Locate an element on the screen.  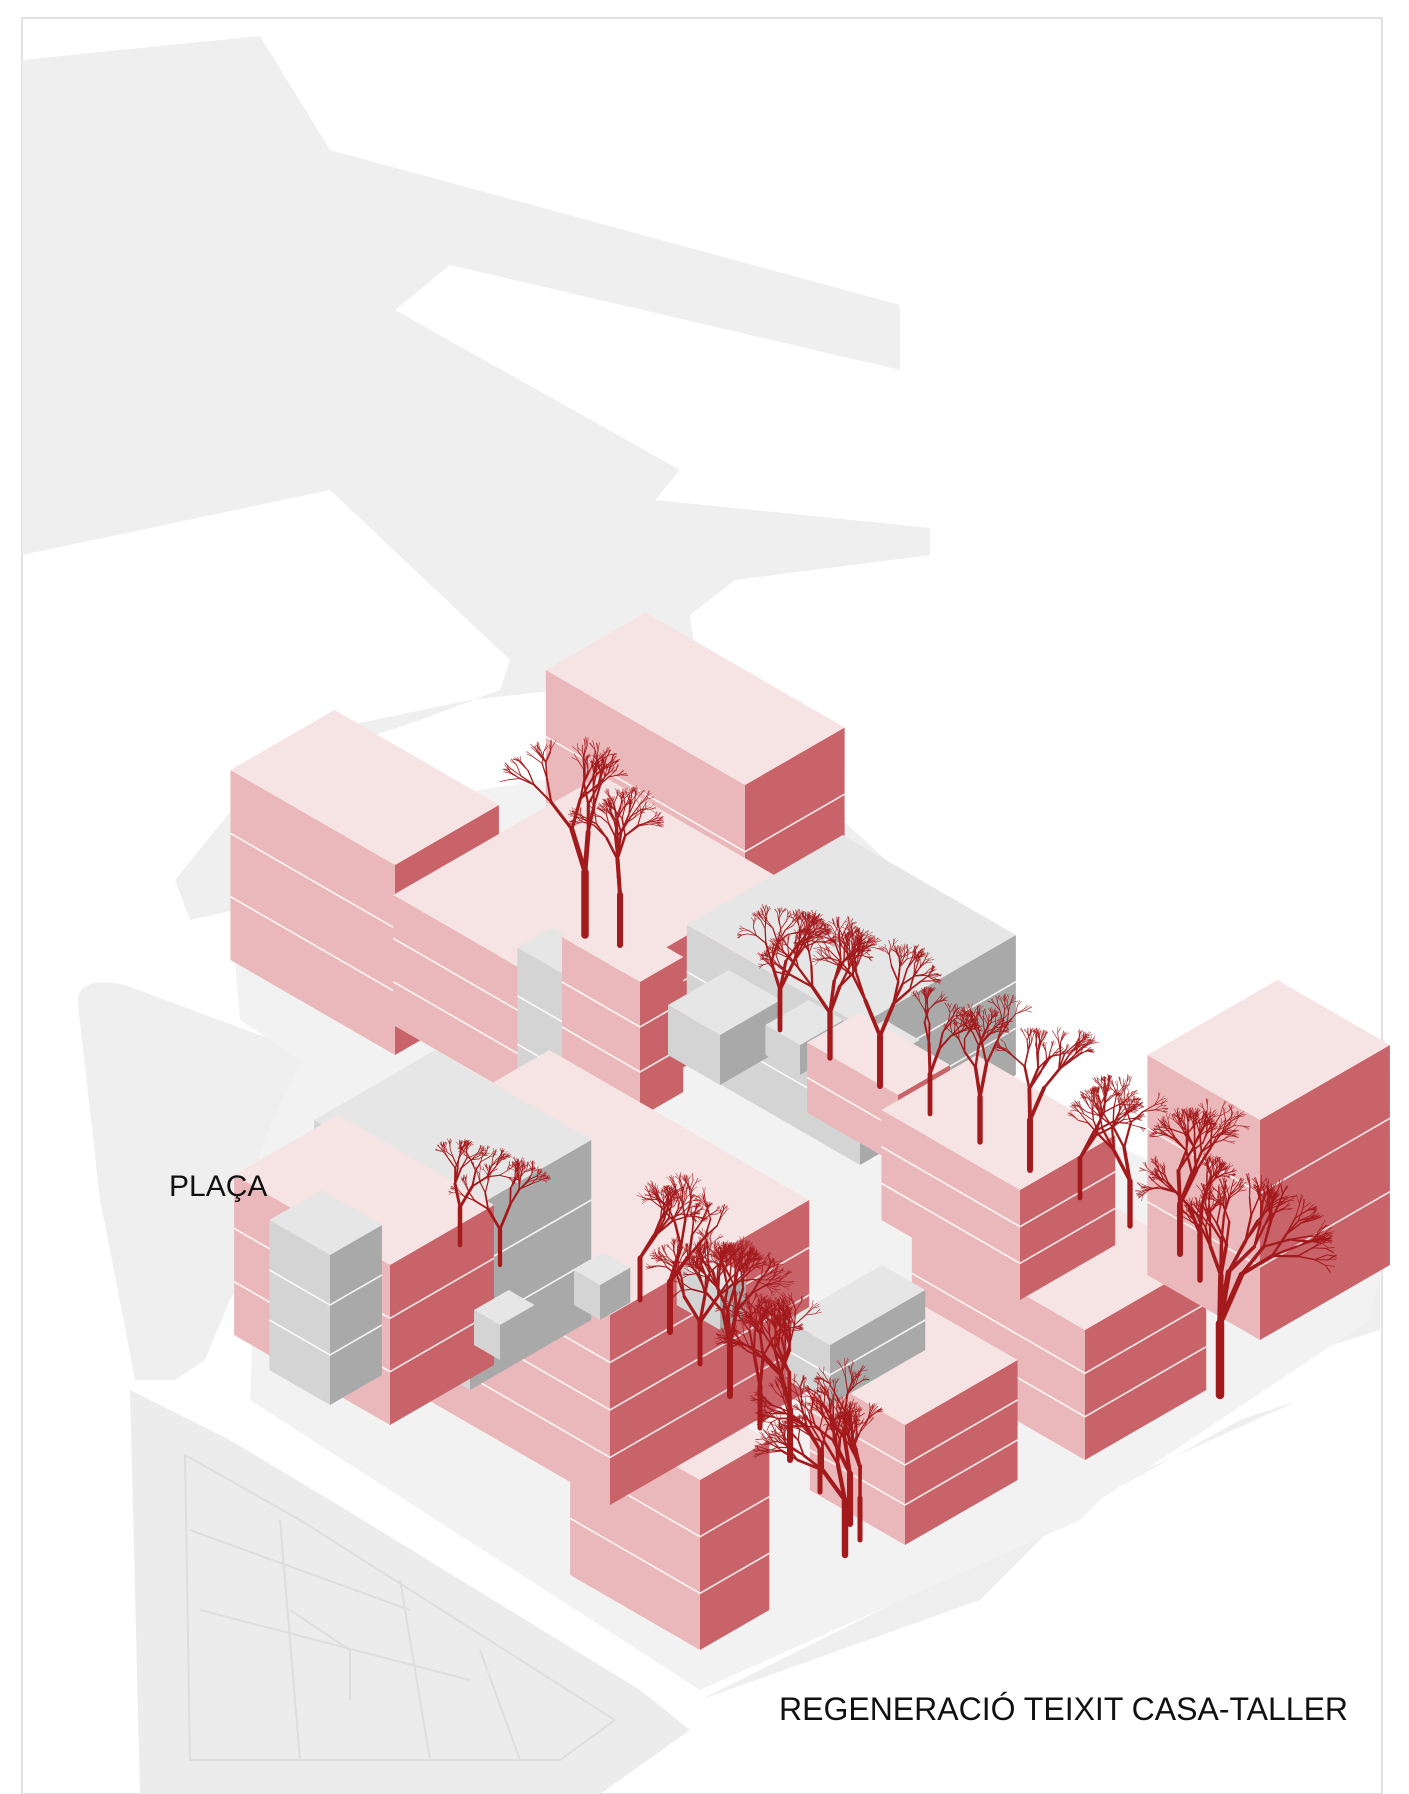
plaza-area is located at coordinates (218, 1181).